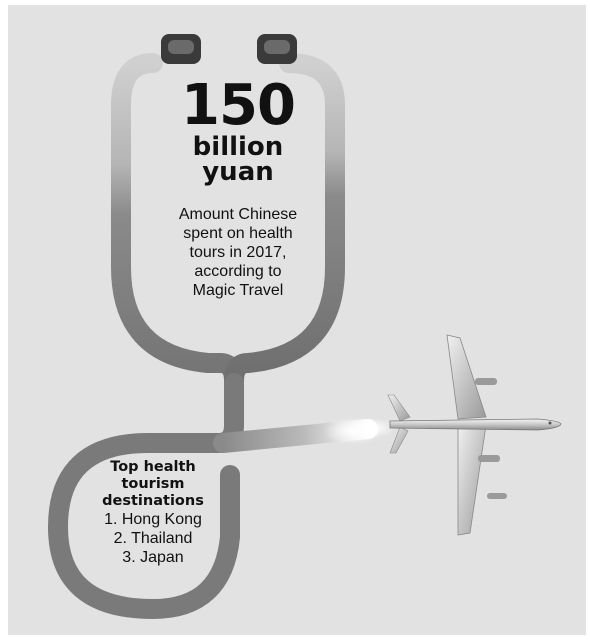  Describe the element at coordinates (153, 557) in the screenshot. I see `destination-item: 3. Japan` at that location.